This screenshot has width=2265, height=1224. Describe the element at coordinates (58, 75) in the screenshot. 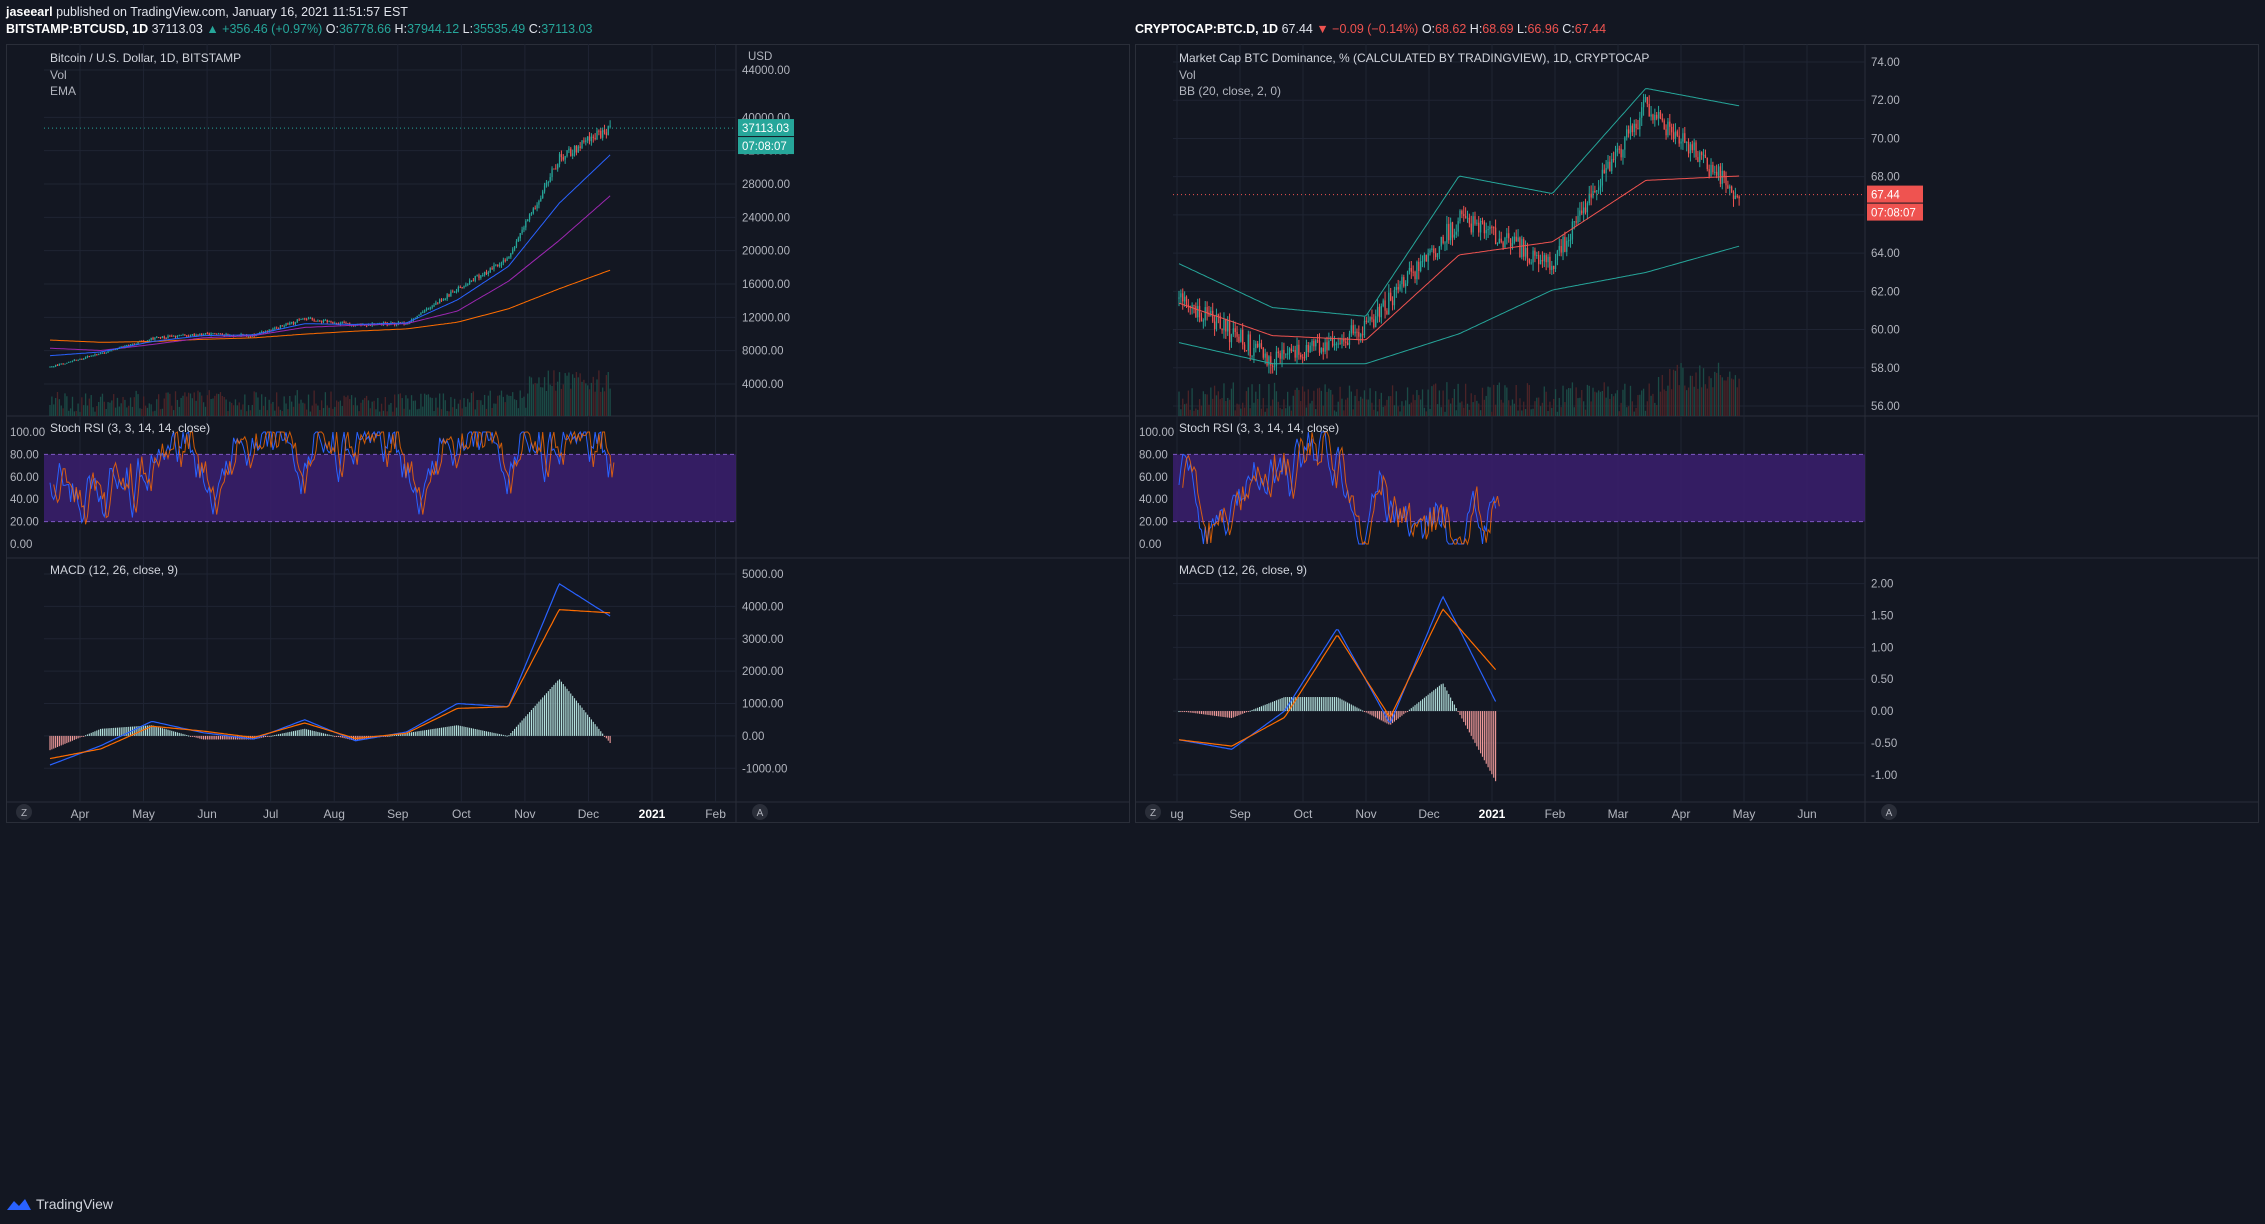

I see `indicator-legend: Vol` at that location.